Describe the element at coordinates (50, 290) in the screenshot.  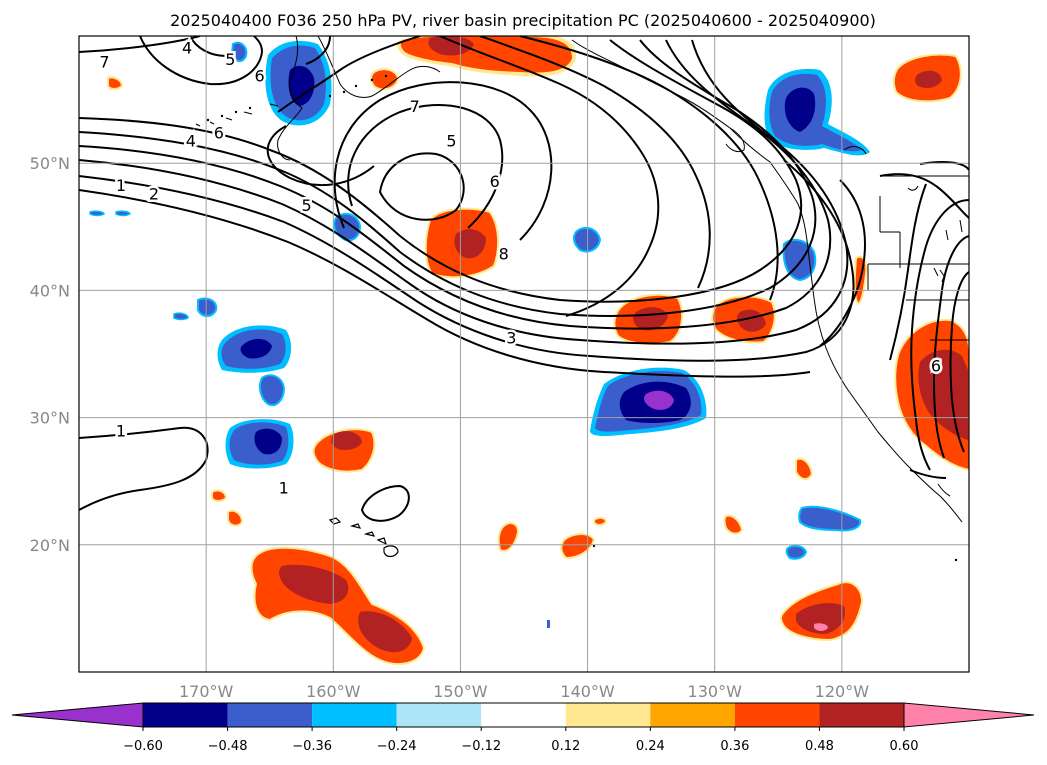
I see `latitude-tick-label: 40°N` at that location.